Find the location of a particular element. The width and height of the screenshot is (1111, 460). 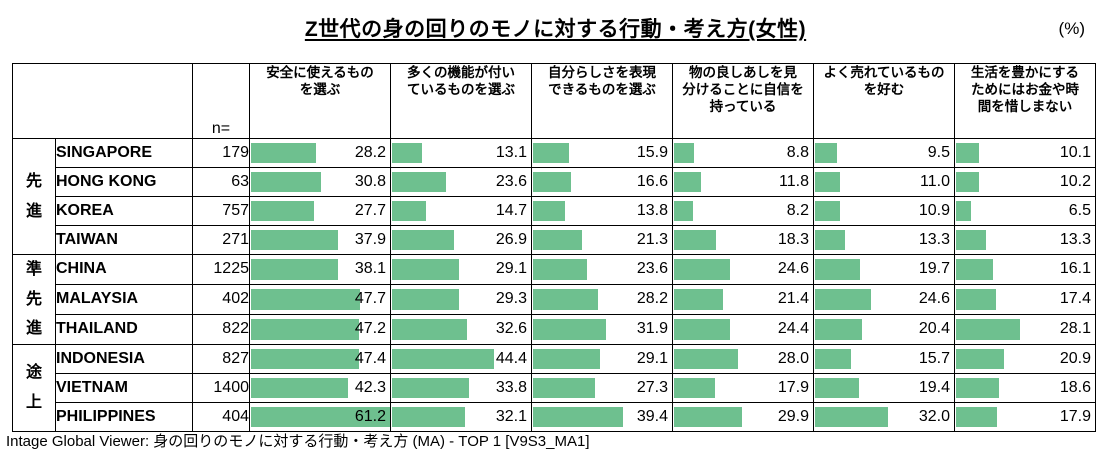

value-label: 61.2 is located at coordinates (370, 416).